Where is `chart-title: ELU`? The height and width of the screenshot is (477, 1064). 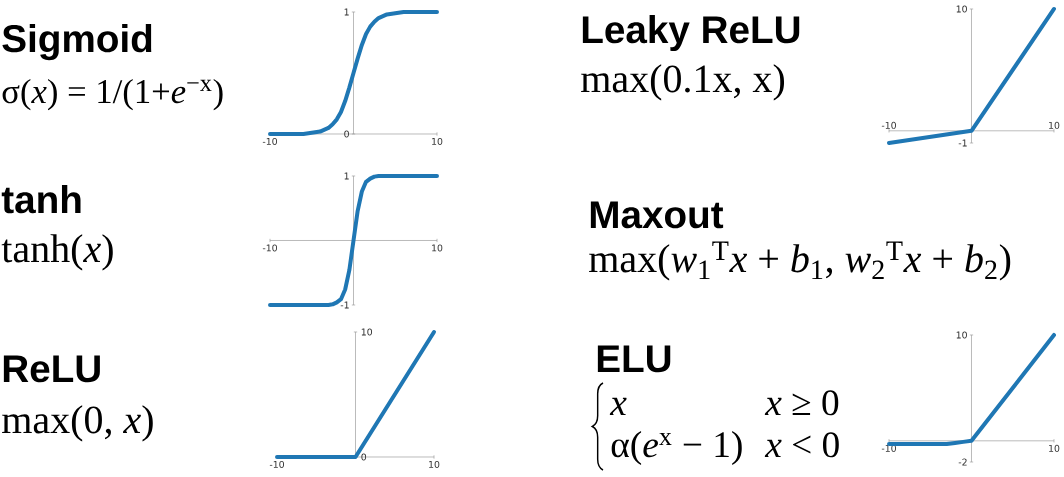
chart-title: ELU is located at coordinates (634, 359).